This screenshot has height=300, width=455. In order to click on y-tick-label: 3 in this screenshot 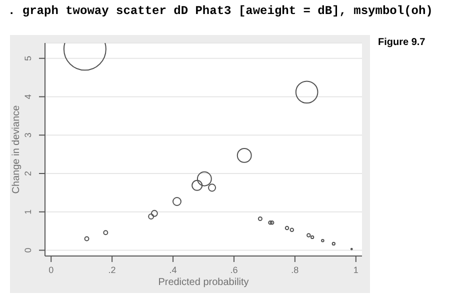, I will do `click(28, 135)`.